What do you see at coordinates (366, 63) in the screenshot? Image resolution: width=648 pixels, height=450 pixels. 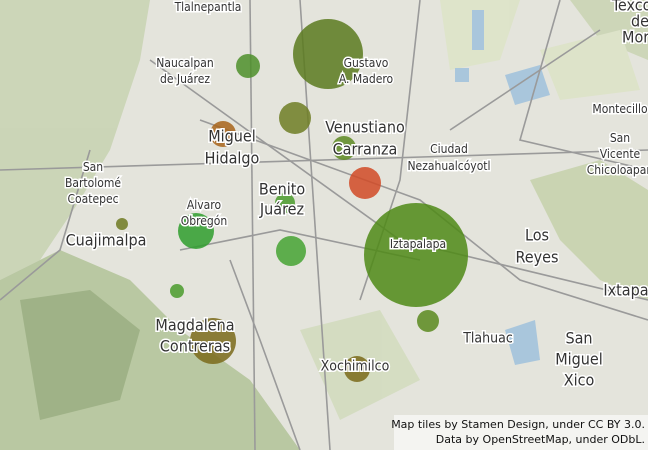 I see `place-label: Gustavo` at bounding box center [366, 63].